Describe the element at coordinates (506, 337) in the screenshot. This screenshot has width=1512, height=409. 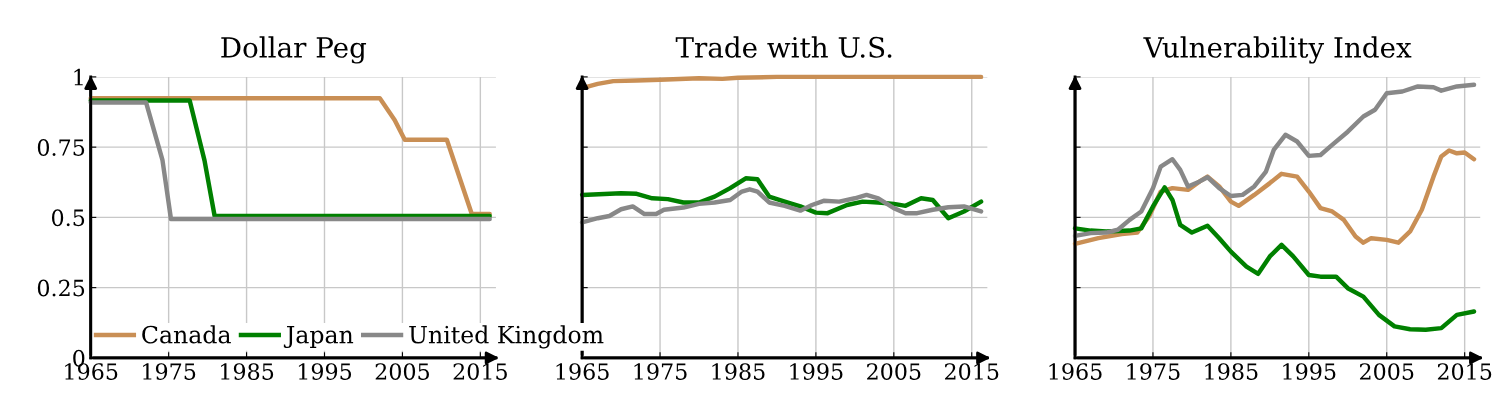
I see `legend-label: United Kingdom` at that location.